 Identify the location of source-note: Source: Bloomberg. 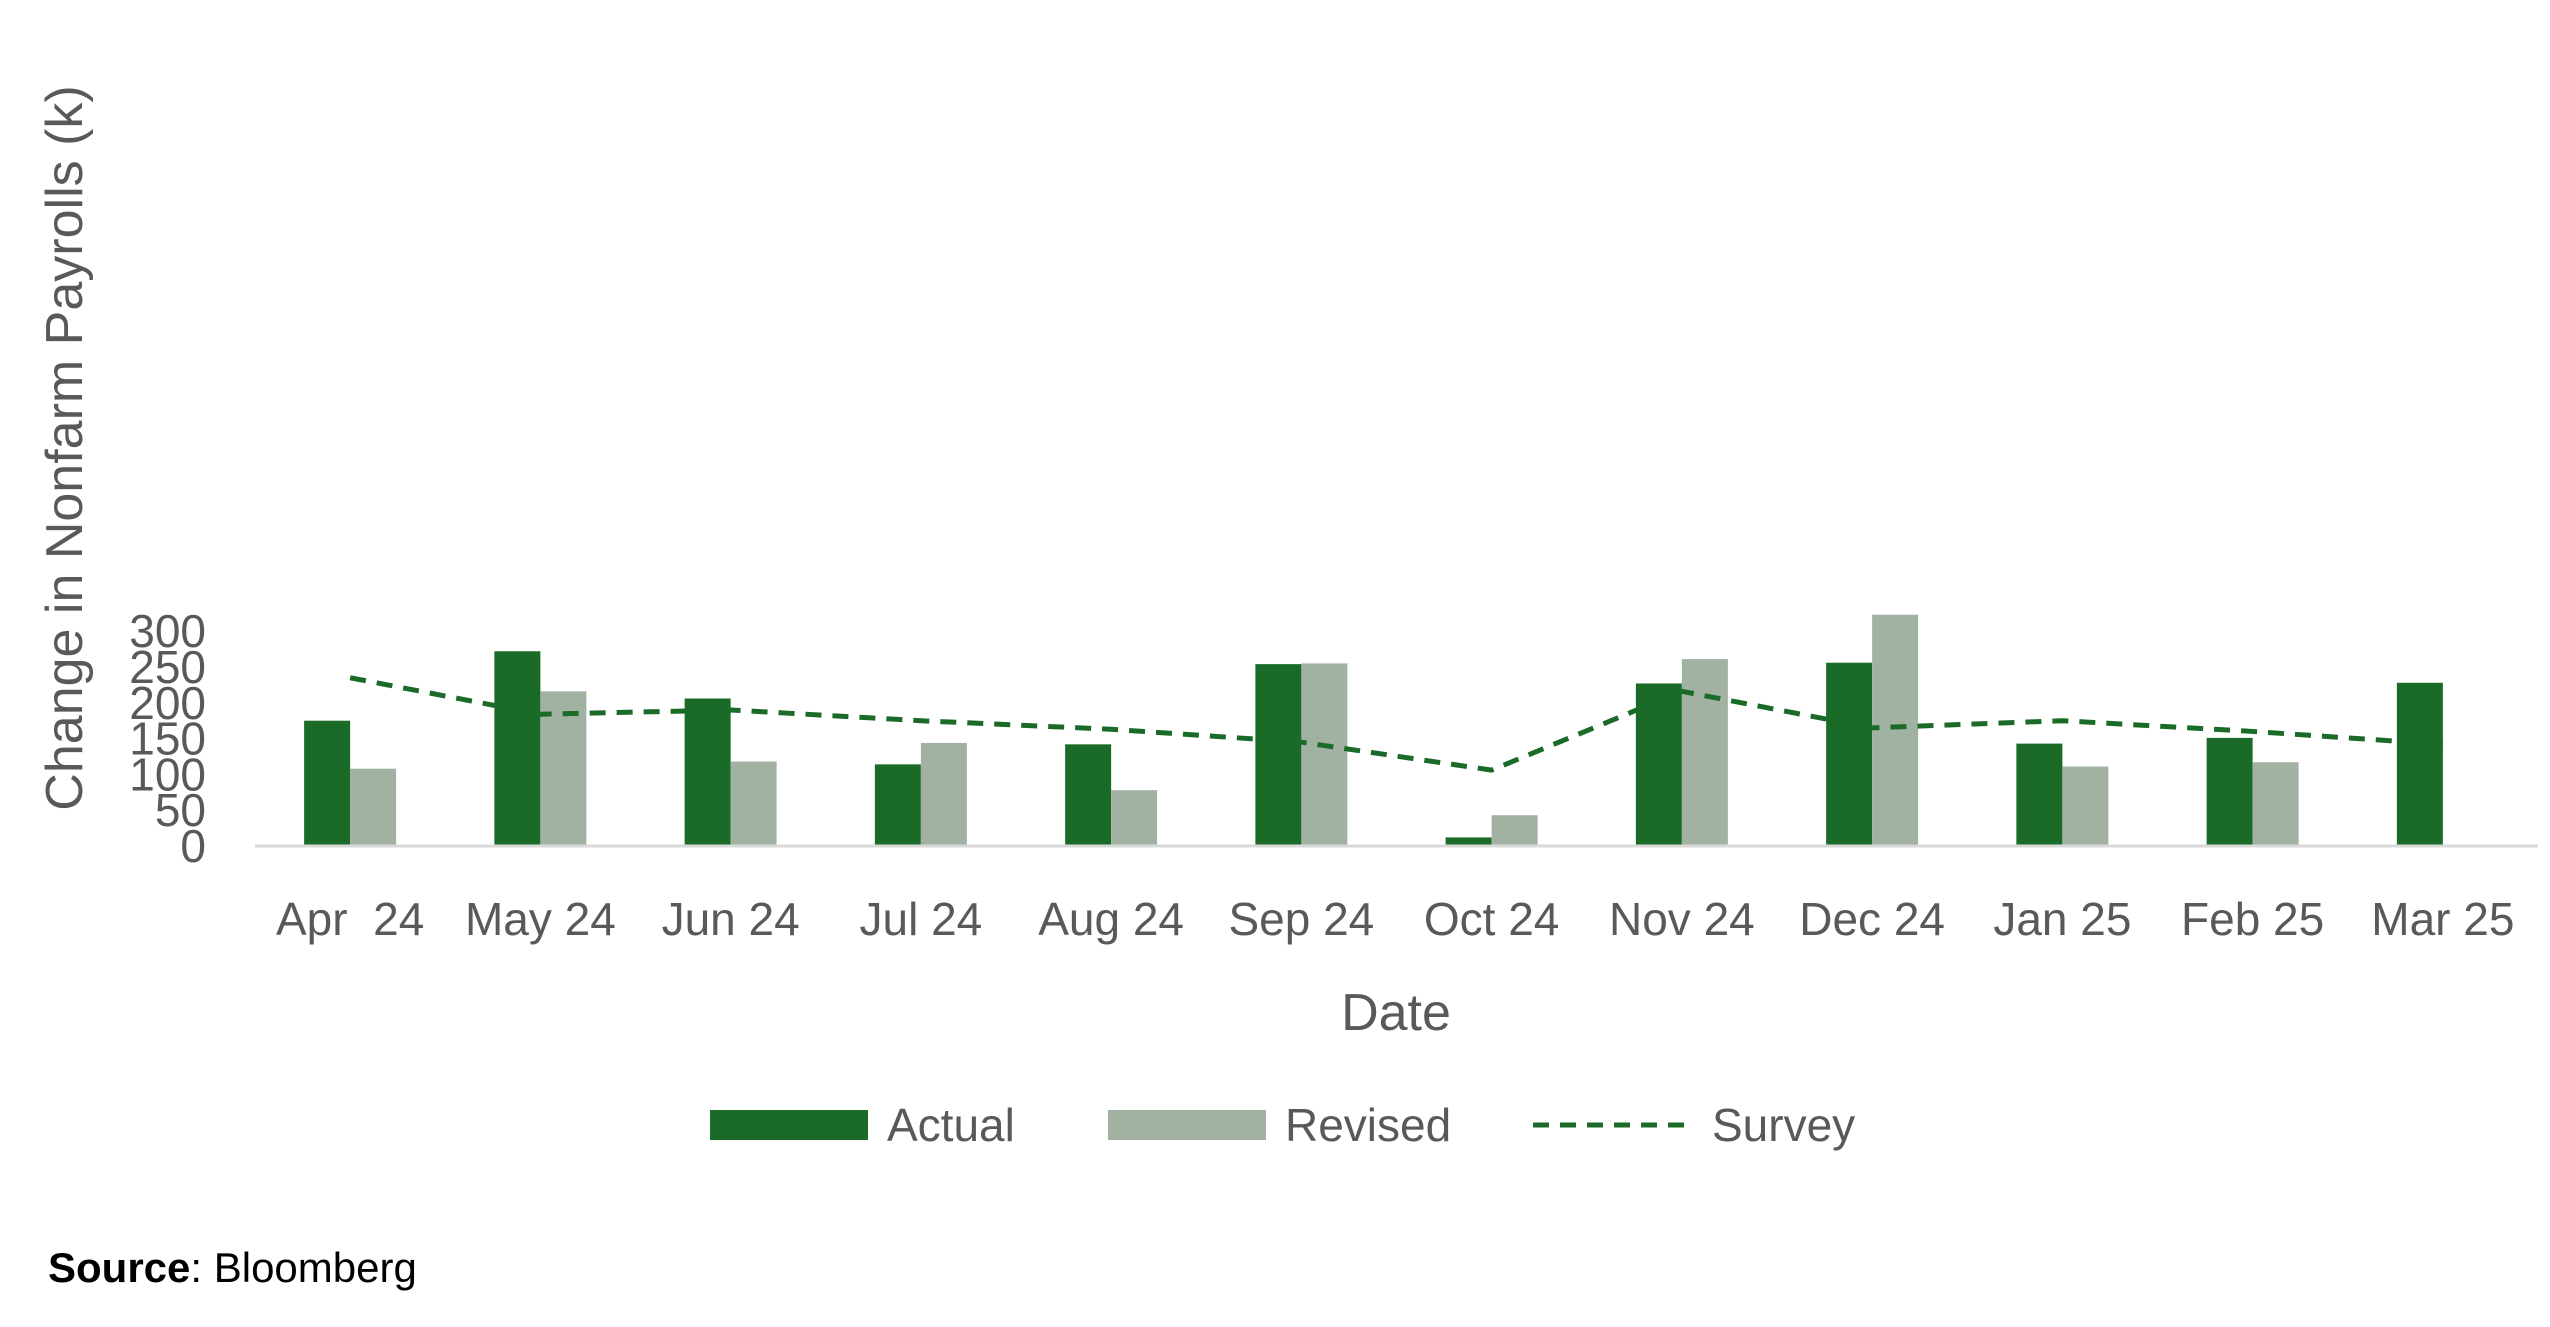
(232, 1268).